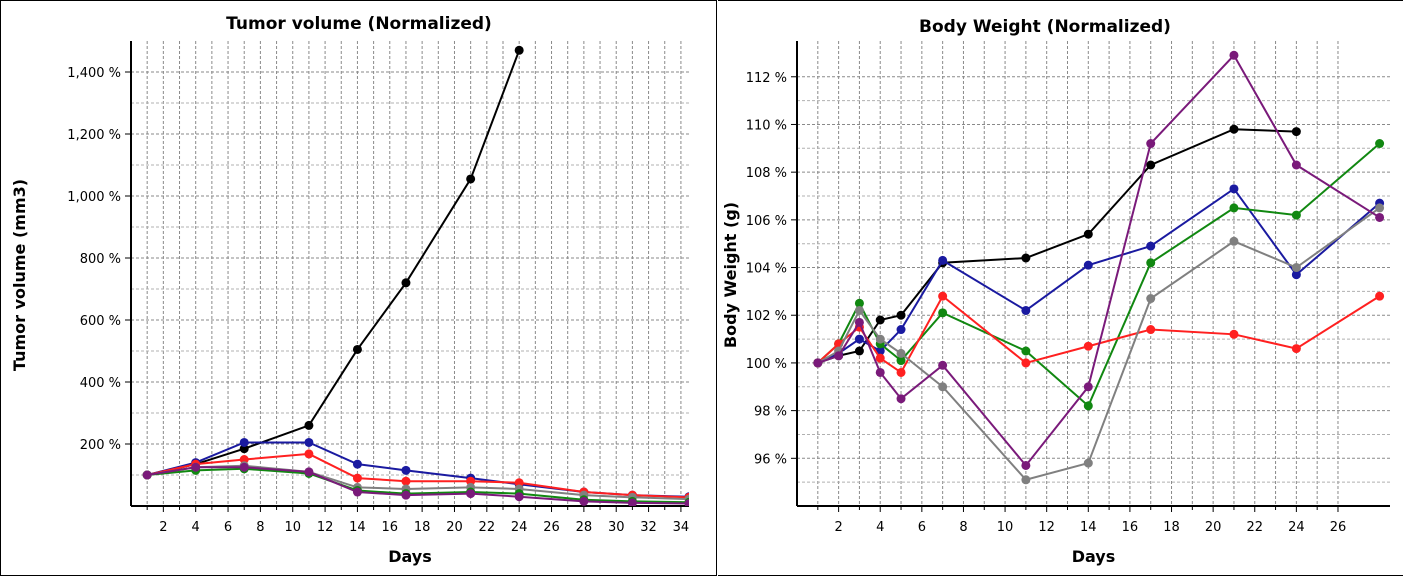 This screenshot has height=577, width=1403. I want to click on tumor-x-tick-label: 16, so click(390, 527).